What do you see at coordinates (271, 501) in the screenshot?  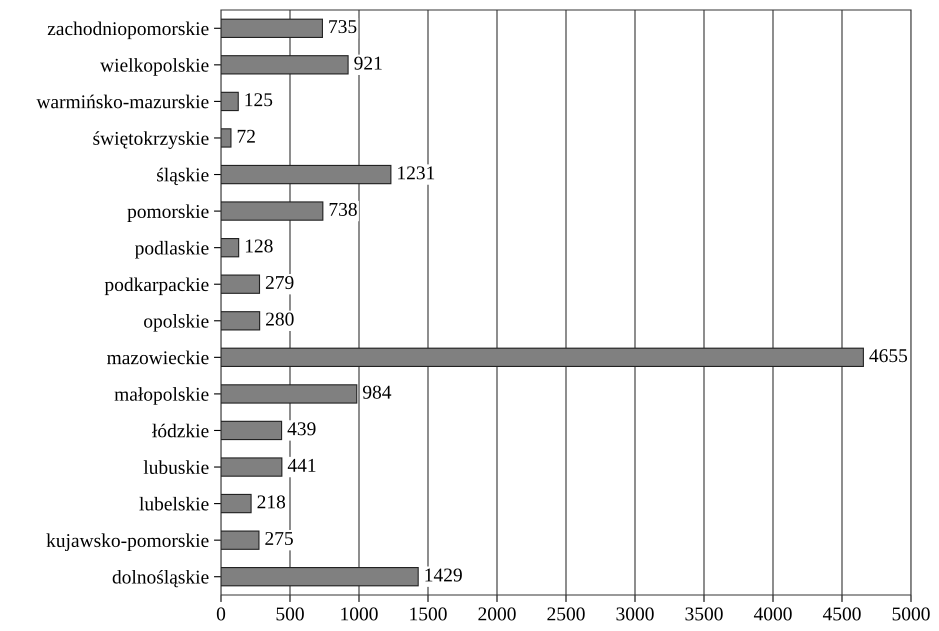 I see `data-label: 218` at bounding box center [271, 501].